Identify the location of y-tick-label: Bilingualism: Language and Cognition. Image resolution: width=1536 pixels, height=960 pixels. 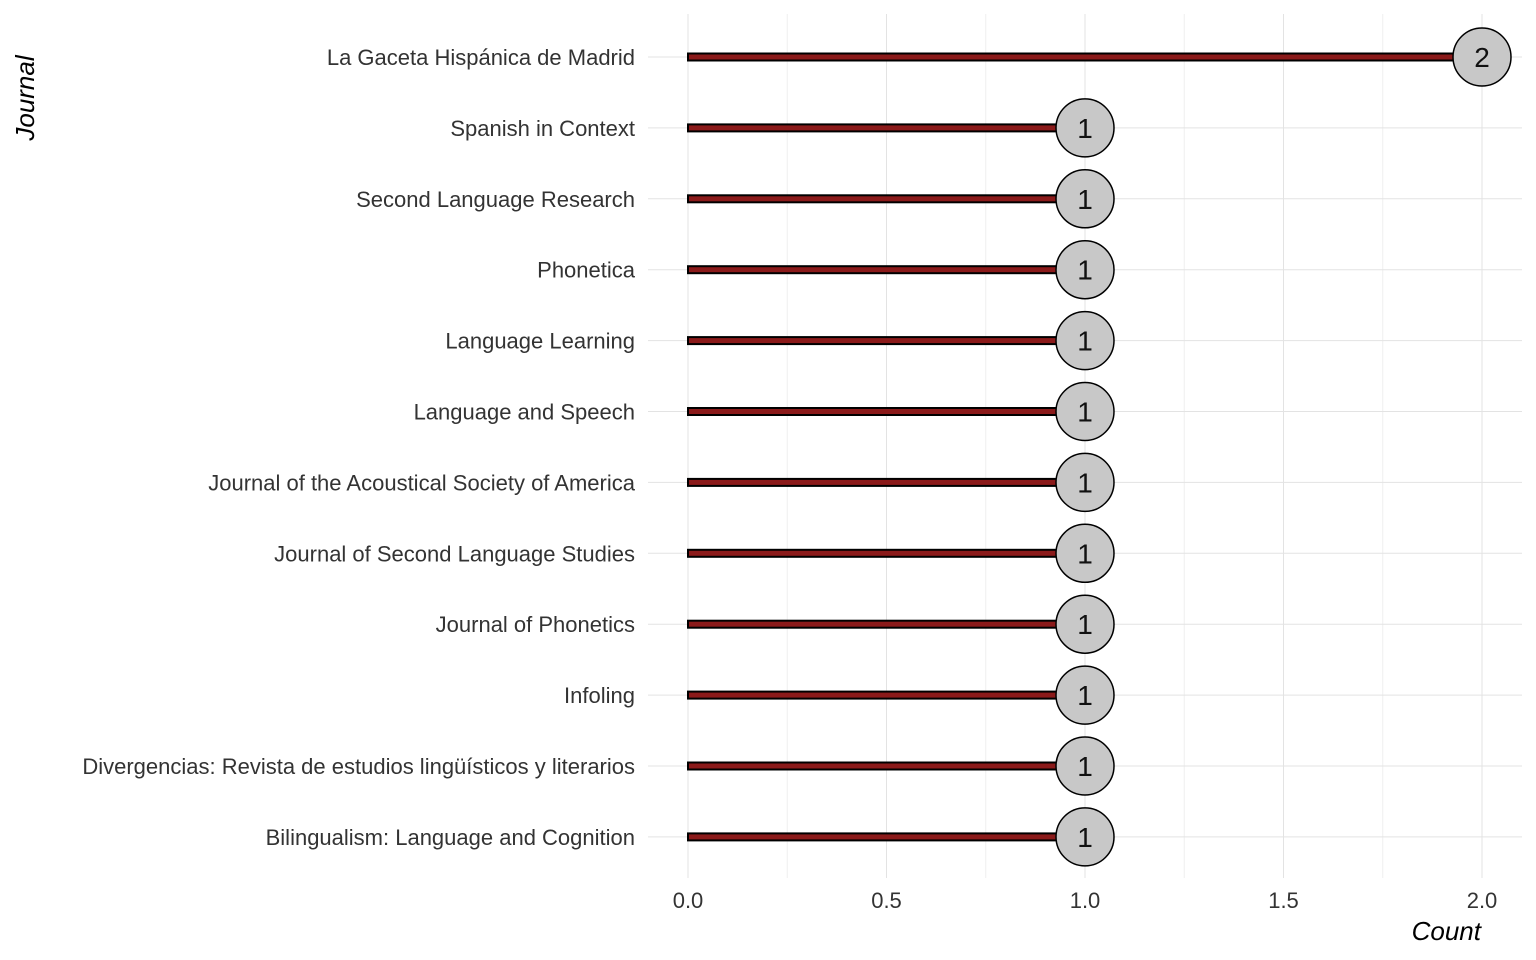
(450, 837).